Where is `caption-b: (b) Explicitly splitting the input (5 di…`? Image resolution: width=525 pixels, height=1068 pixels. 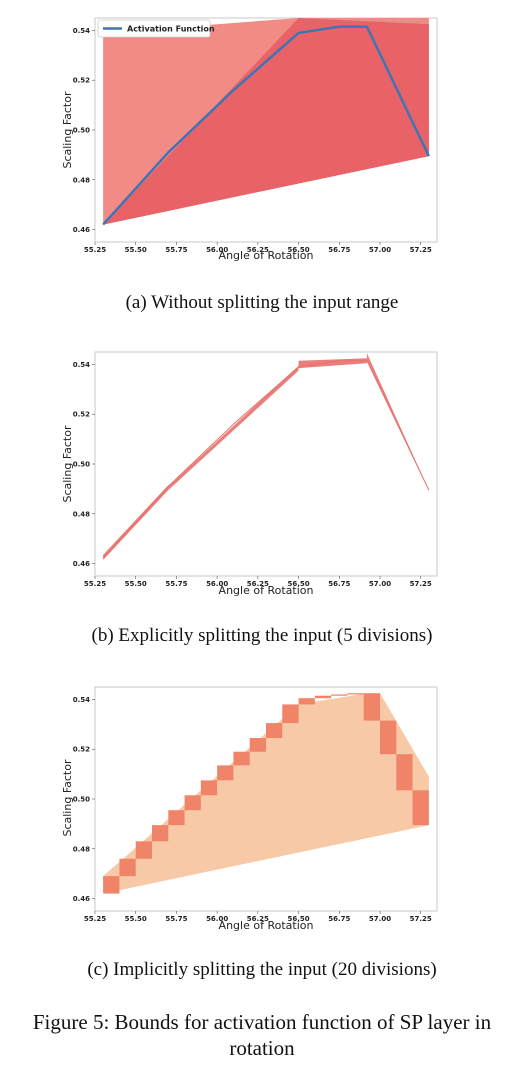 caption-b: (b) Explicitly splitting the input (5 di… is located at coordinates (262, 635).